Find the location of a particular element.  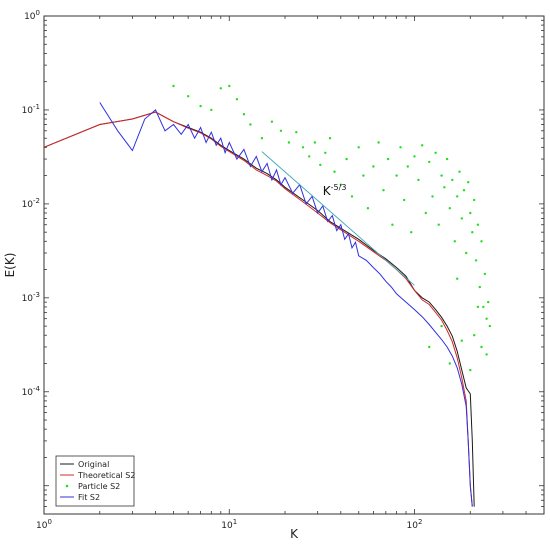

y-tick-label: 10⁻¹ is located at coordinates (31, 109).